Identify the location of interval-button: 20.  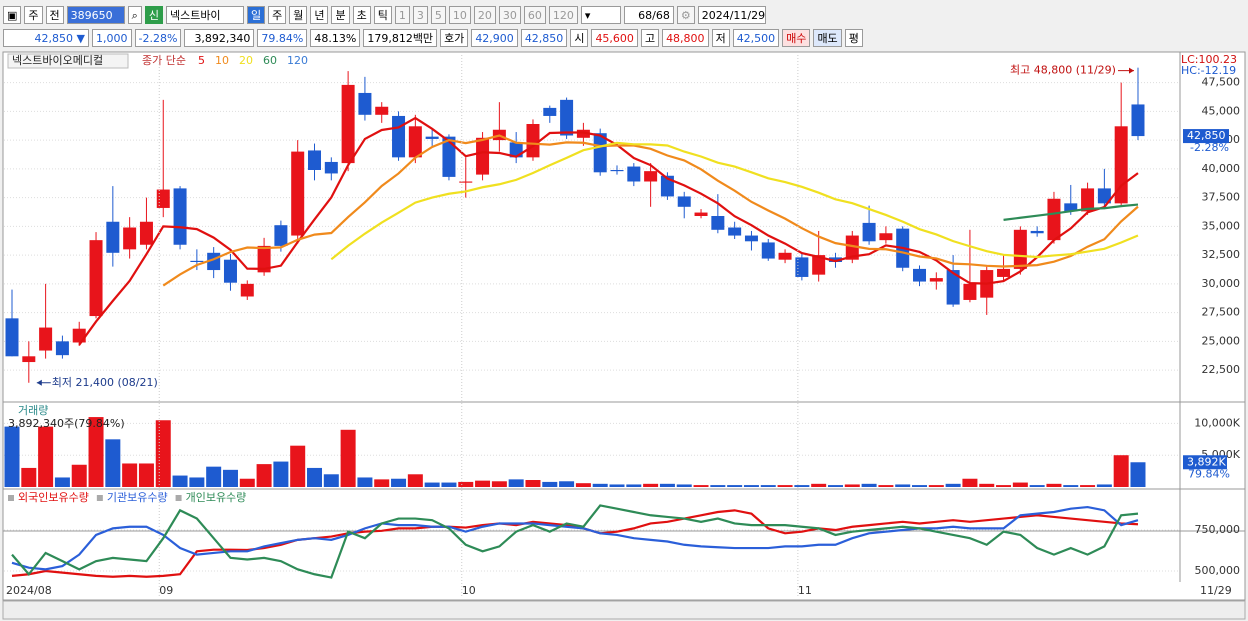
(484, 15).